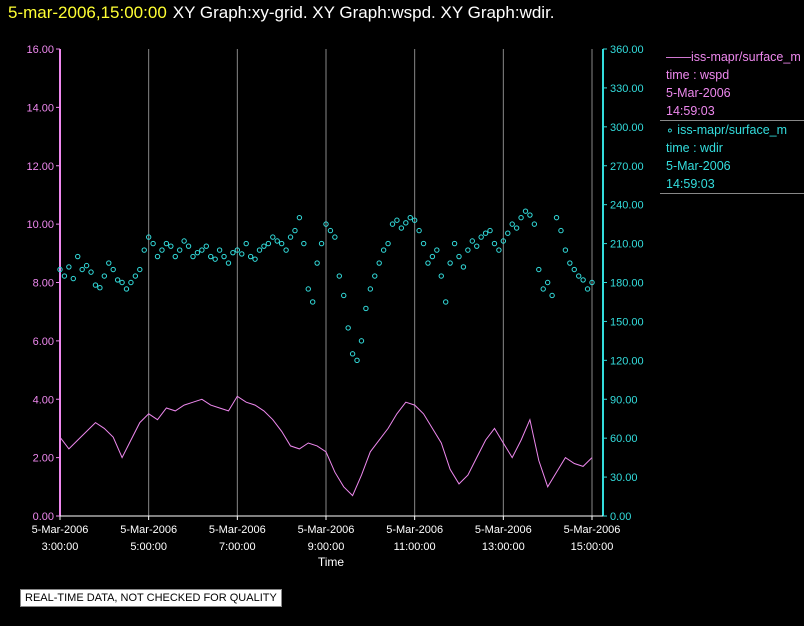 The height and width of the screenshot is (626, 804). I want to click on left-tick-label: 14.00, so click(40, 108).